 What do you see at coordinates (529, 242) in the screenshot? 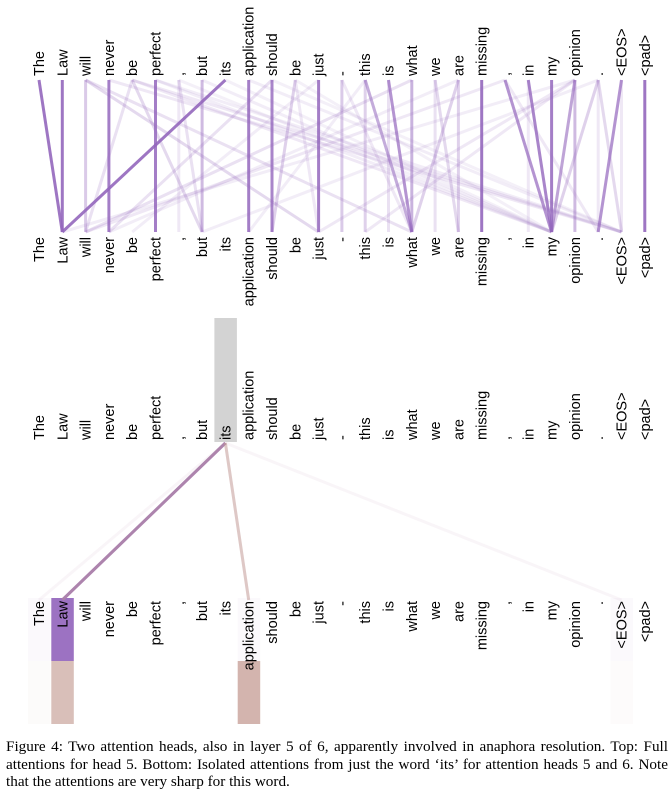
I see `top-target-token-label: in` at bounding box center [529, 242].